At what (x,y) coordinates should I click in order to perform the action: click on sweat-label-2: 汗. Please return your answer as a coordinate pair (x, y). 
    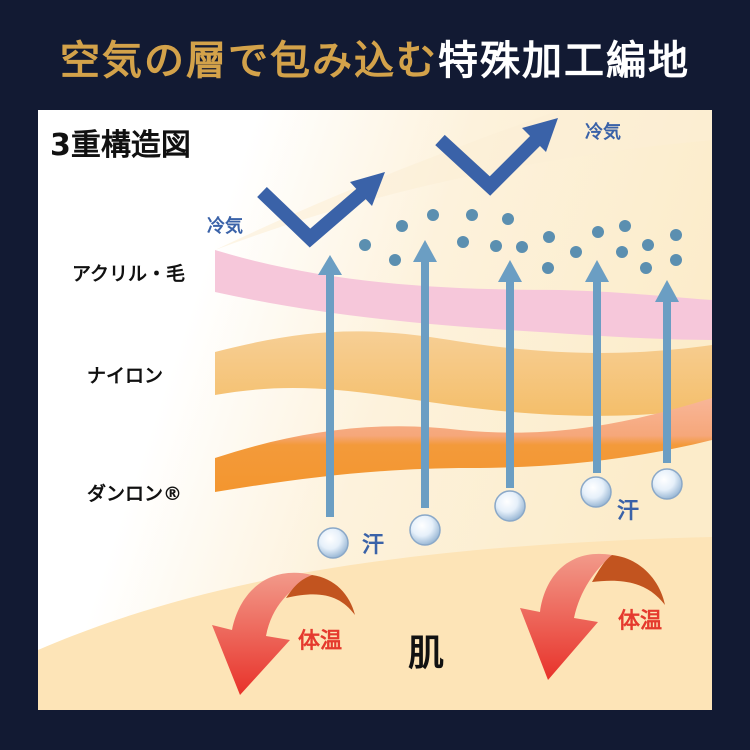
    Looking at the image, I should click on (628, 511).